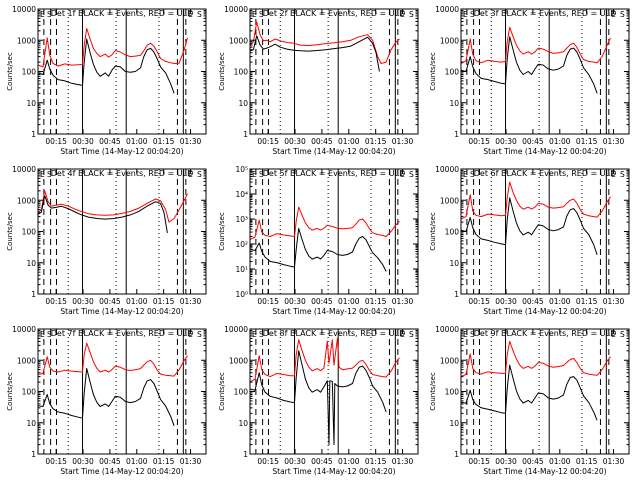 Image resolution: width=640 pixels, height=484 pixels. What do you see at coordinates (241, 194) in the screenshot?
I see `y-tick-label: 10⁴` at bounding box center [241, 194].